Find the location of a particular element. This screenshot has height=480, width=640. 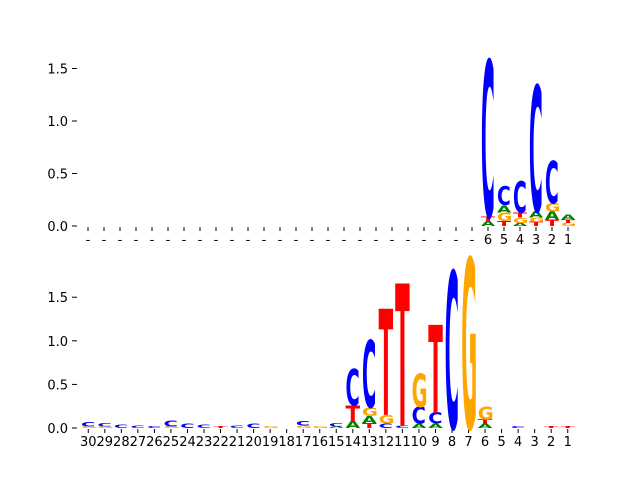

x-tick-label: 28 is located at coordinates (121, 442).